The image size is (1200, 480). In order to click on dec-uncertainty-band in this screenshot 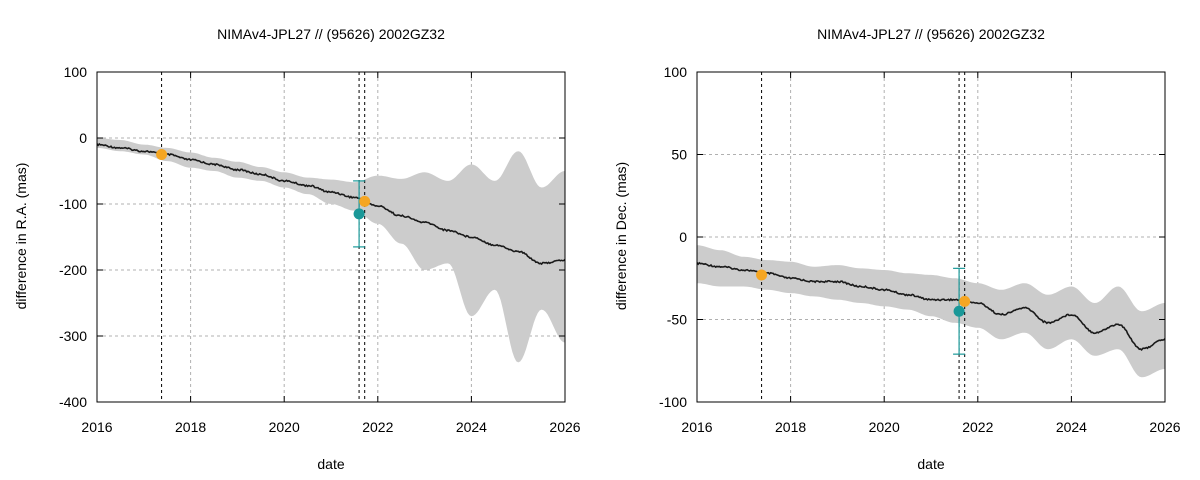, I will do `click(931, 311)`.